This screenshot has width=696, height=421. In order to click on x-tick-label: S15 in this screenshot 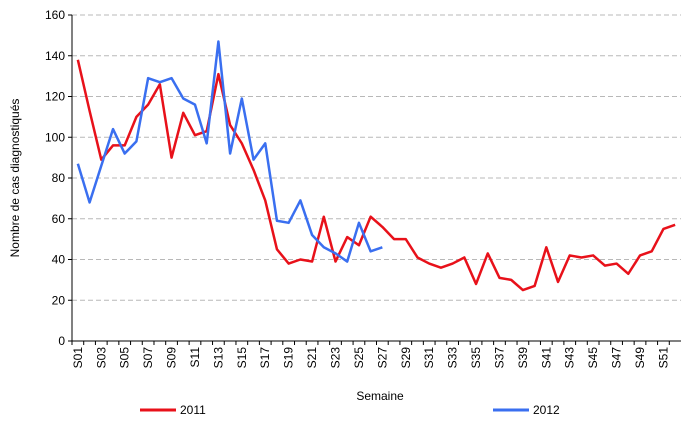, I will do `click(242, 358)`.